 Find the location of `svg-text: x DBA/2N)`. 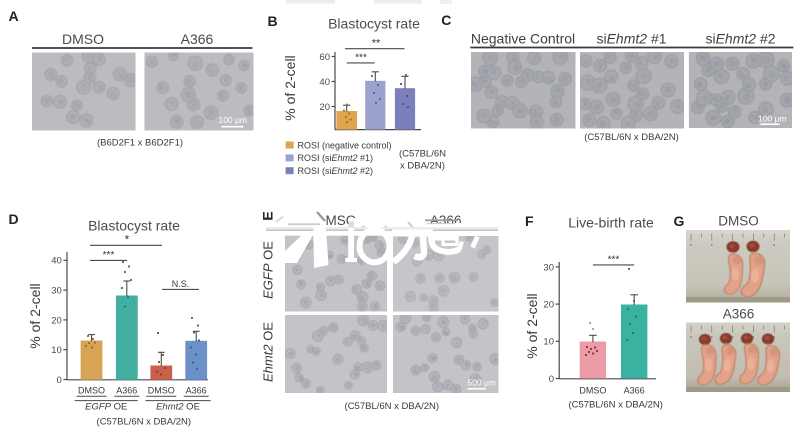

svg-text: x DBA/2N) is located at coordinates (422, 166).